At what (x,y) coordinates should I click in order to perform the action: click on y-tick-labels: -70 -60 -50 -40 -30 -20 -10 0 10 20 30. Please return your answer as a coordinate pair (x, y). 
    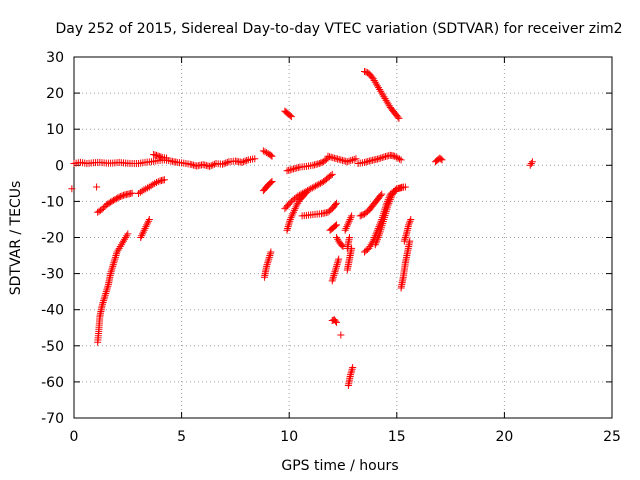
    Looking at the image, I should click on (52, 238).